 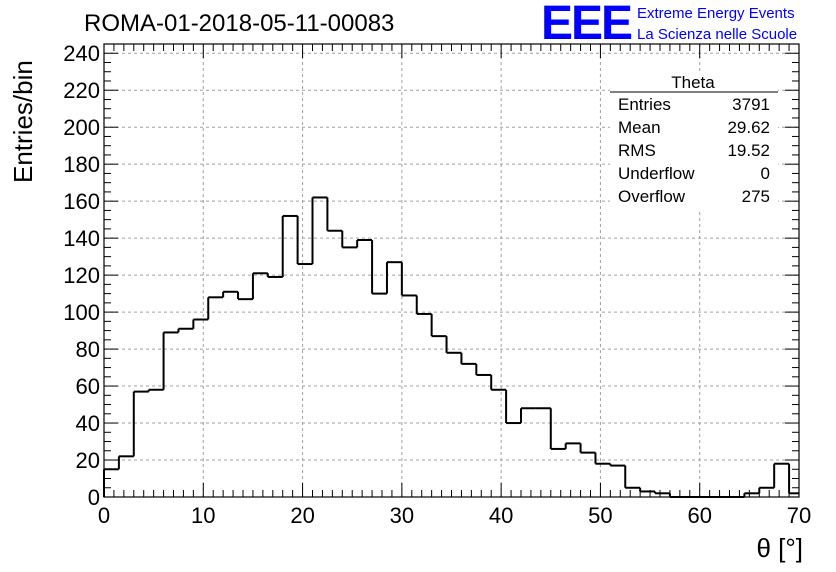 I want to click on stats-label-entries: Entries, so click(x=644, y=104).